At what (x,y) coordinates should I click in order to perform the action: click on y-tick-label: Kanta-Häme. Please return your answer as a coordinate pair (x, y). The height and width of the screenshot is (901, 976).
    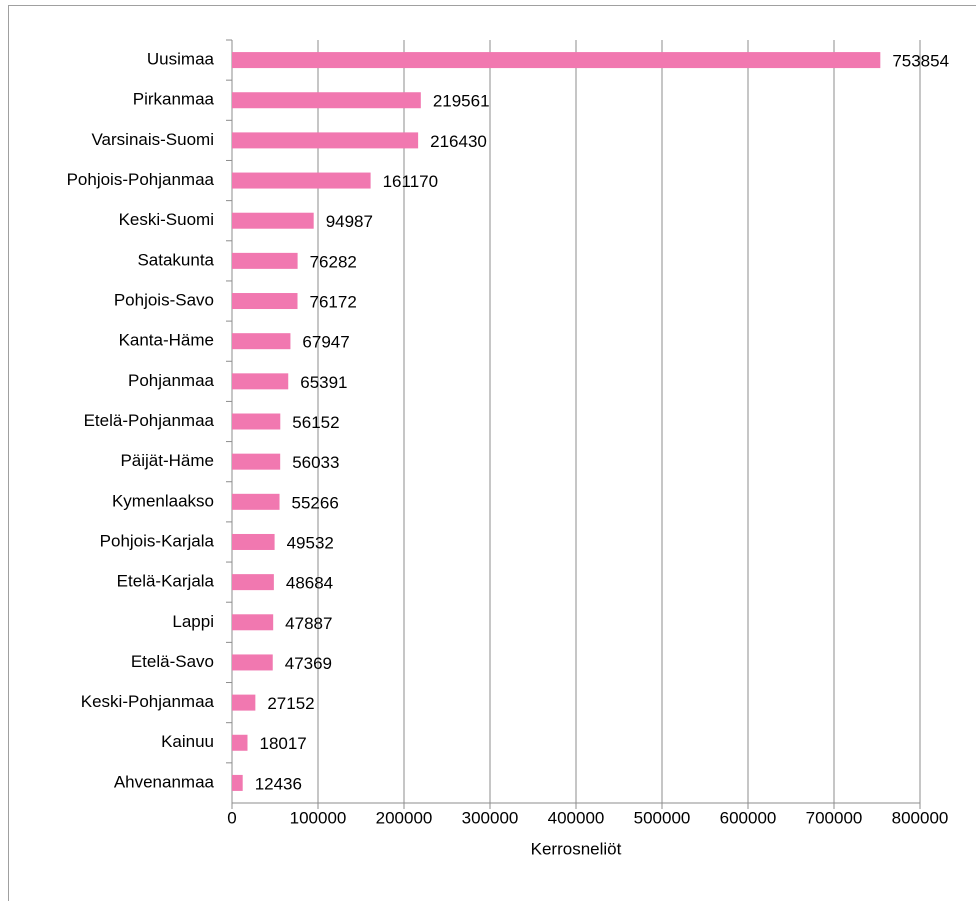
    Looking at the image, I should click on (166, 340).